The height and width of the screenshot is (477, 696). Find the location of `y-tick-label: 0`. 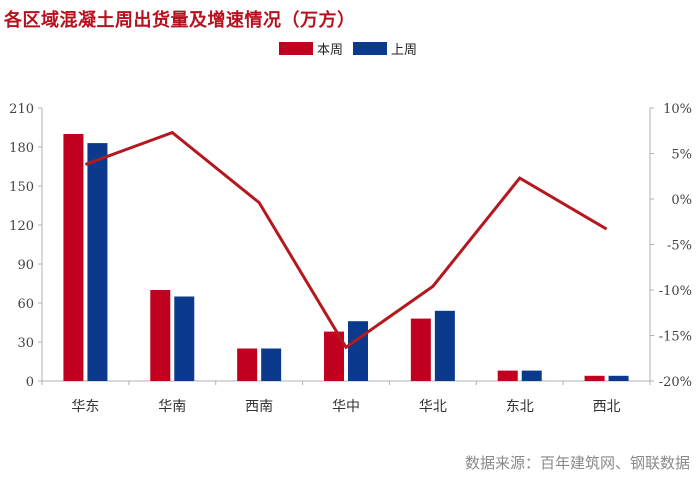

y-tick-label: 0 is located at coordinates (30, 382).